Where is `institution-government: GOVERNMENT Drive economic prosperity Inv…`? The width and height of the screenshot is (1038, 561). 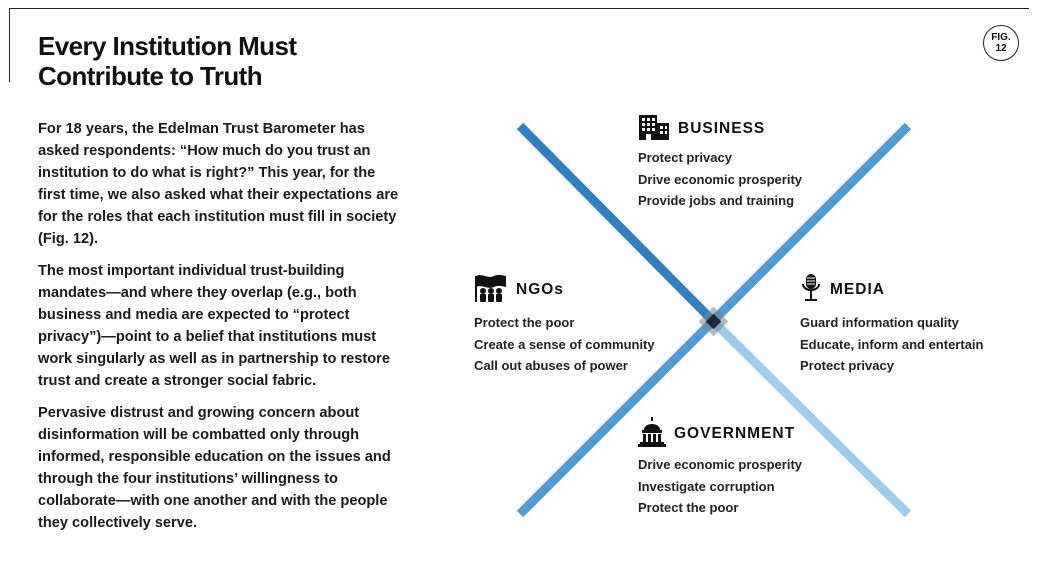
institution-government: GOVERNMENT Drive economic prosperity Inv… is located at coordinates (720, 467).